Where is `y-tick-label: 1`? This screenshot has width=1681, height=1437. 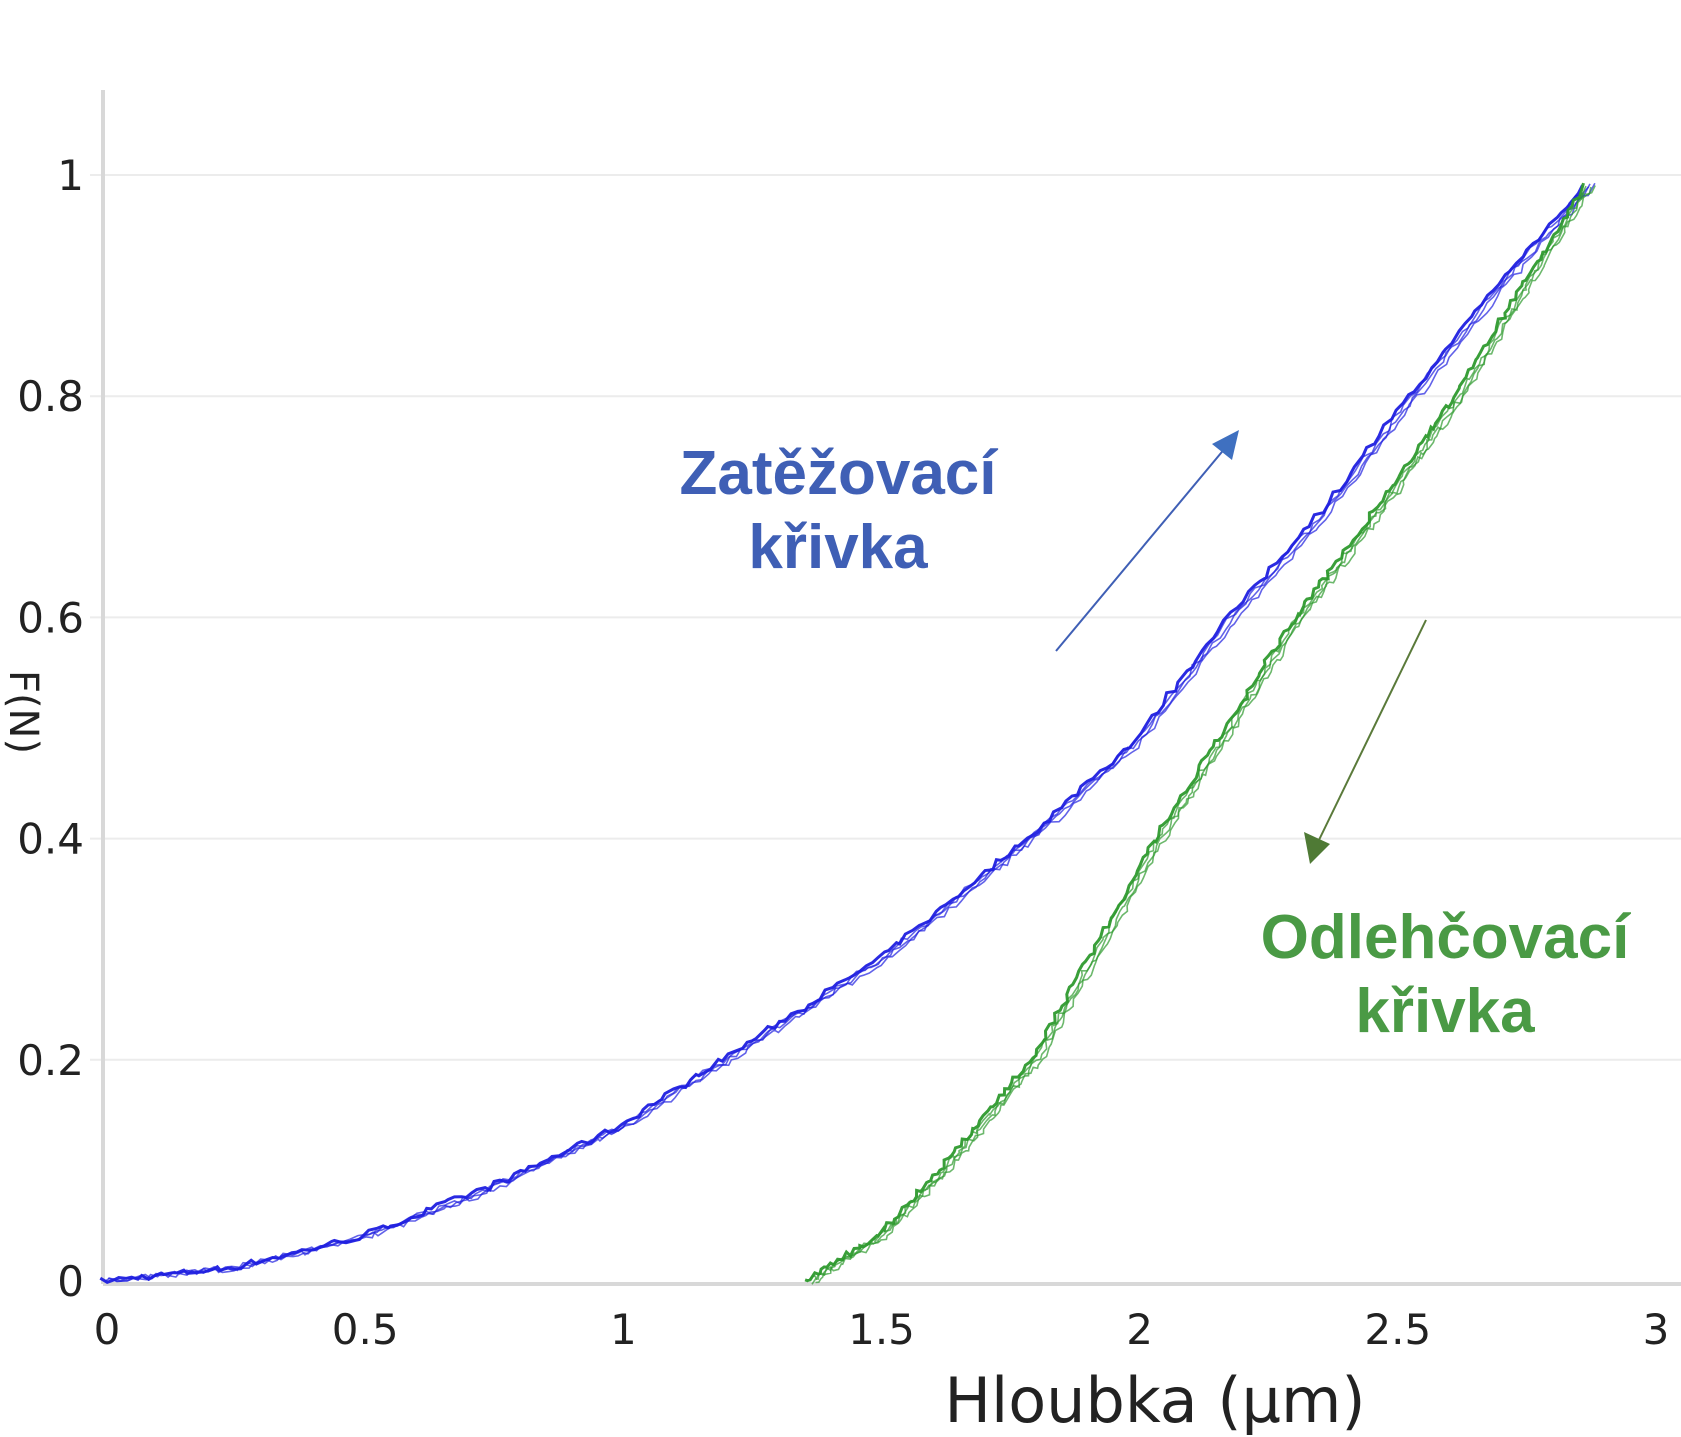 y-tick-label: 1 is located at coordinates (70, 175).